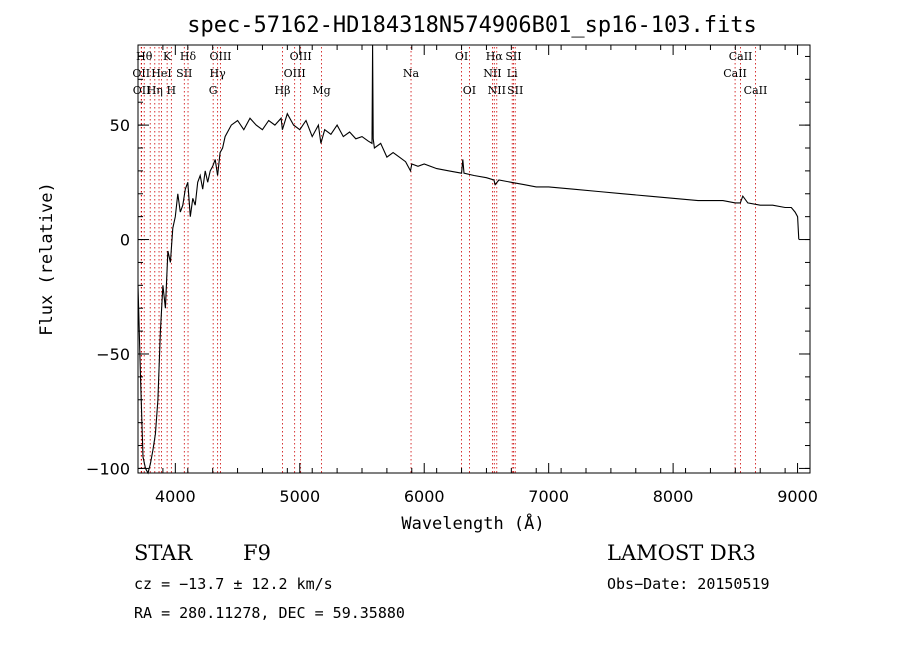  I want to click on y-axis-label: Flux (relative), so click(47, 259).